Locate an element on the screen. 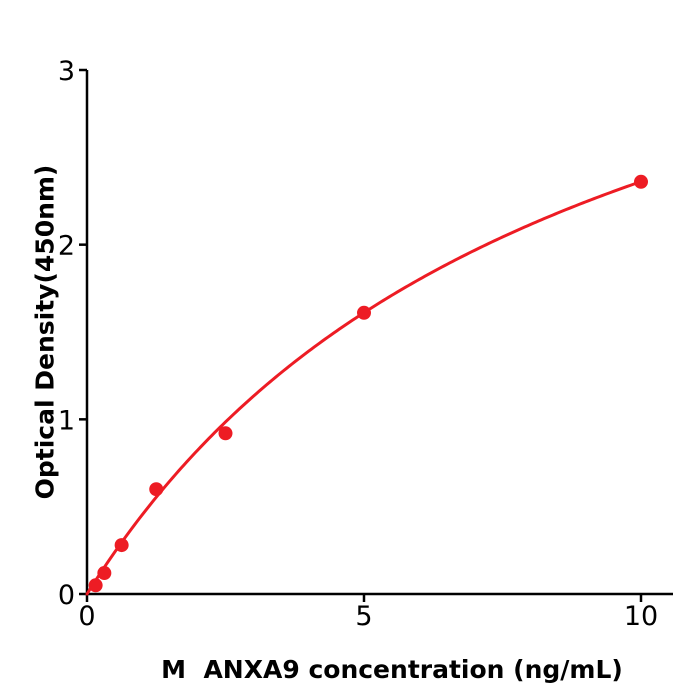  y-axis-title: Optical Density(450nm) is located at coordinates (45, 332).